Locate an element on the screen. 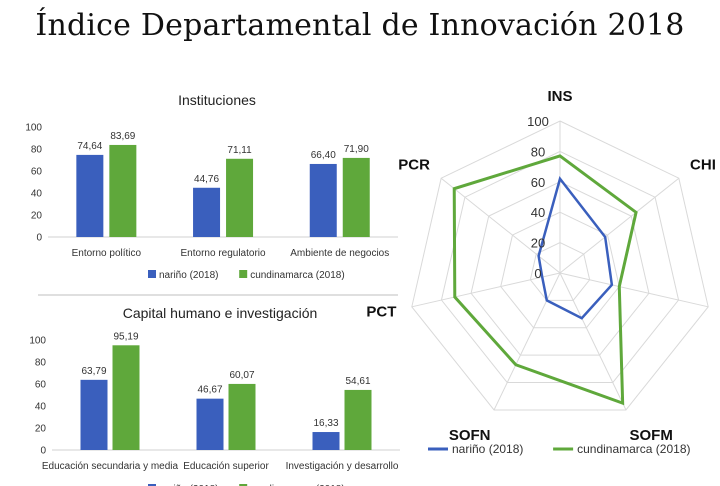 The height and width of the screenshot is (486, 720). capital-humano-ytick-label: 100 is located at coordinates (37, 341).